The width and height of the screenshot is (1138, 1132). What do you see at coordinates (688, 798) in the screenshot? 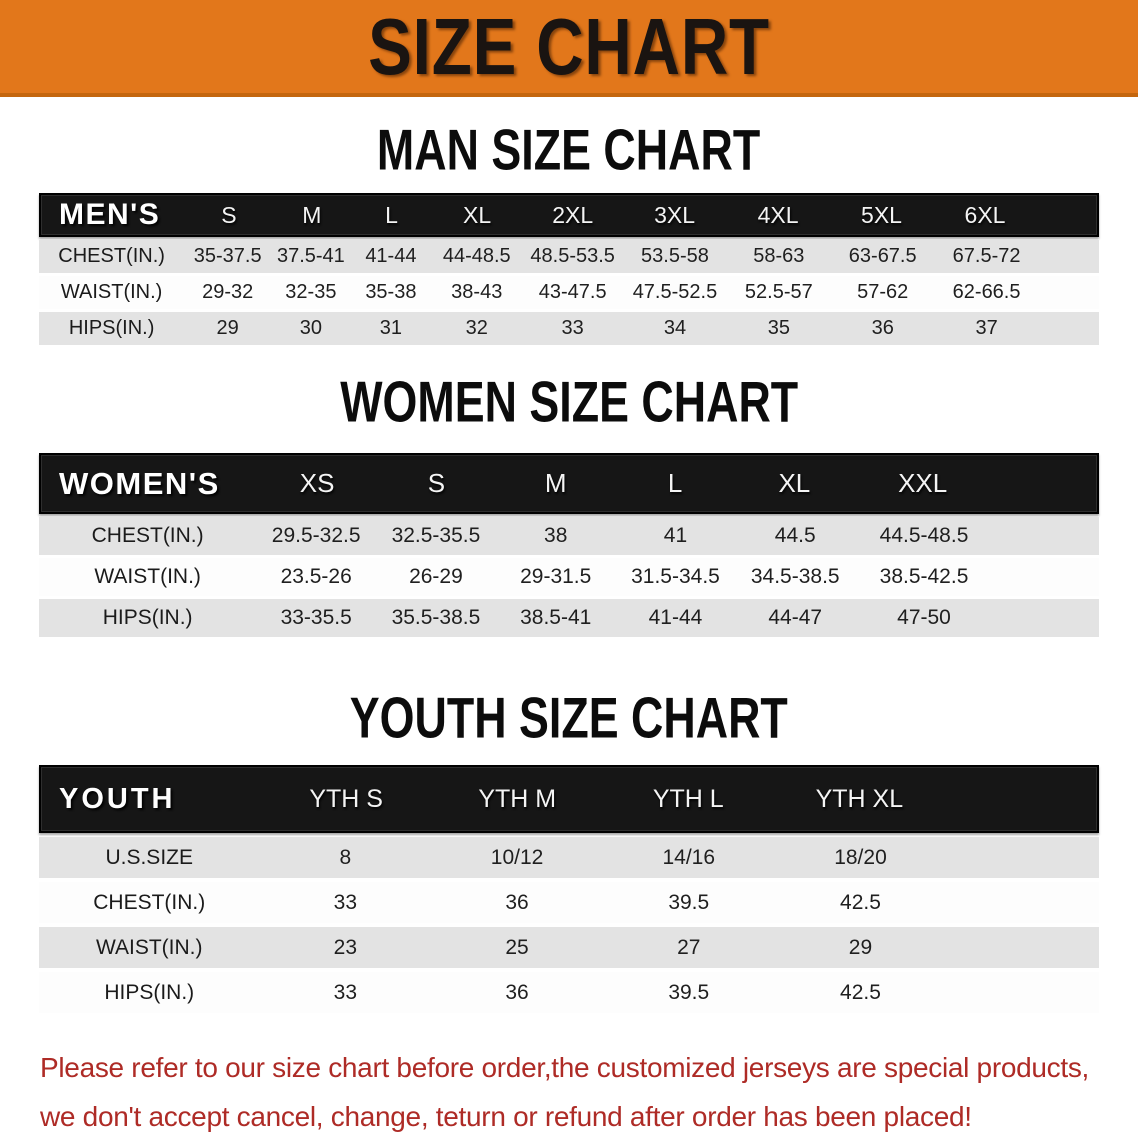
I see `youth-col-l: YTH L` at bounding box center [688, 798].